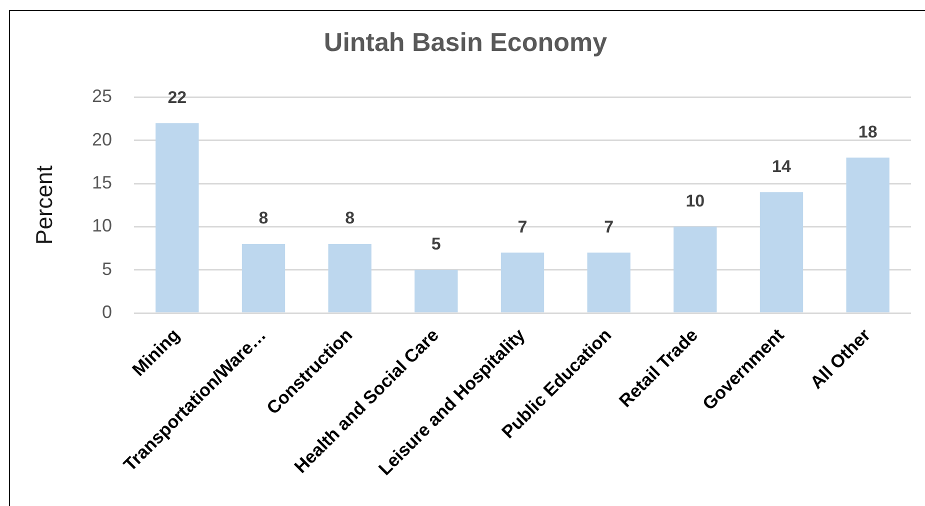  I want to click on y-tick-label: 20, so click(102, 139).